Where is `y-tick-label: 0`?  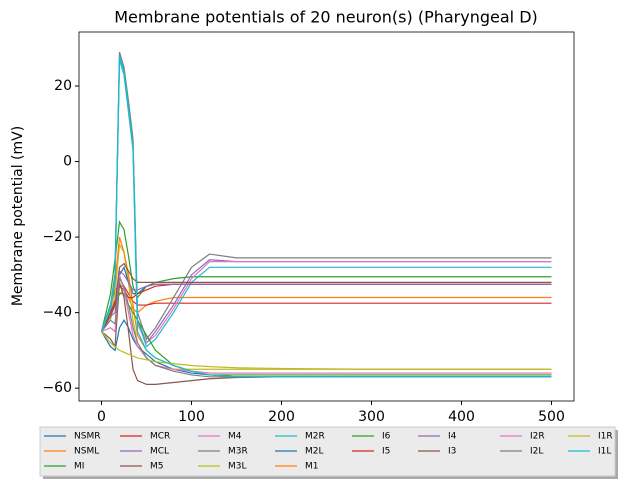
y-tick-label: 0 is located at coordinates (67, 162).